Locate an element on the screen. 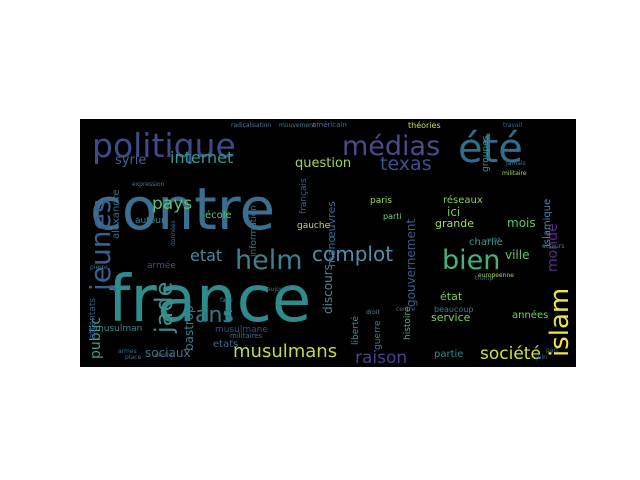 The image size is (640, 480). word-26: grande is located at coordinates (454, 223).